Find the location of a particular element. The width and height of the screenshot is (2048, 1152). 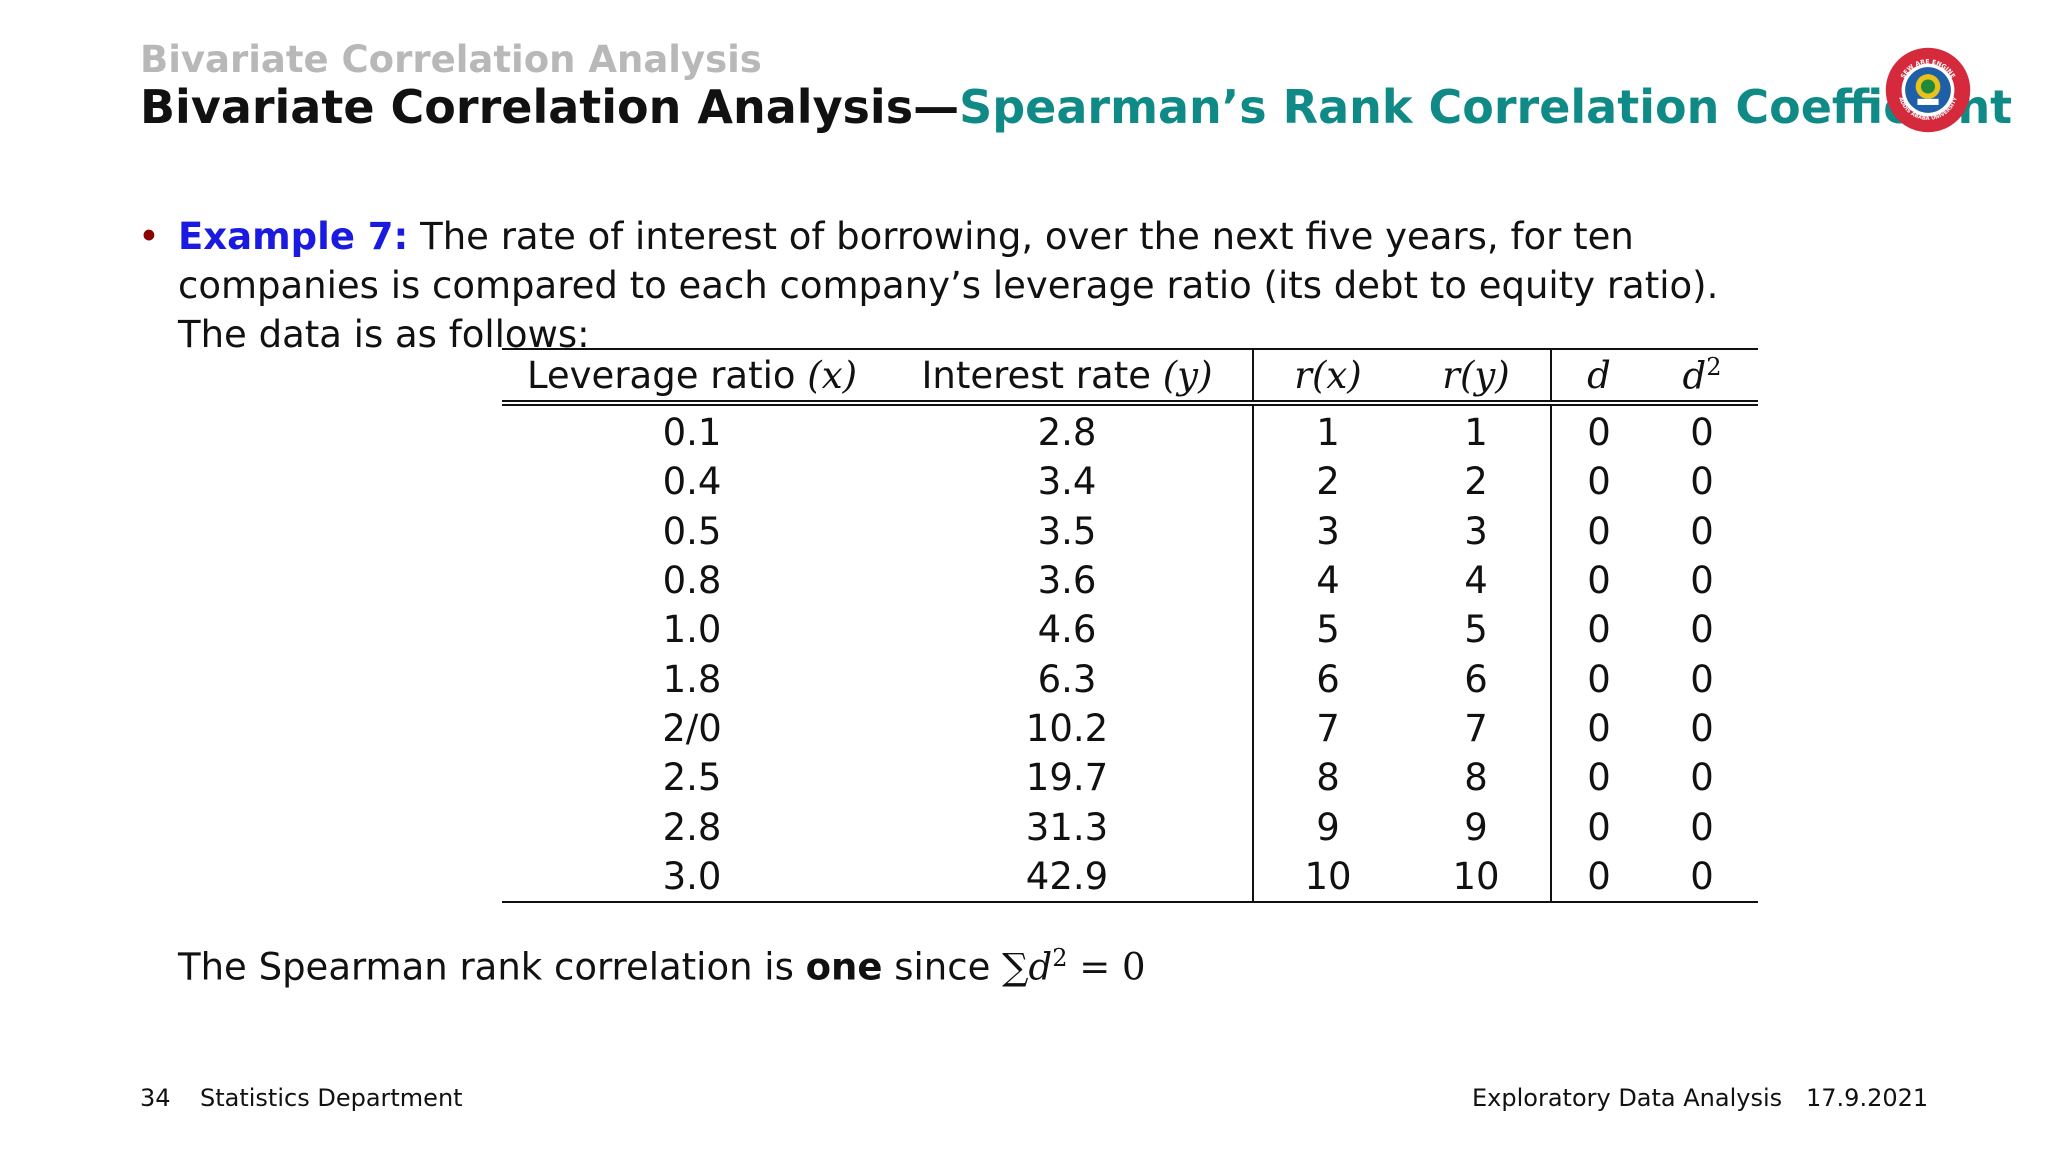

header-d-squared: d2 is located at coordinates (1702, 376).